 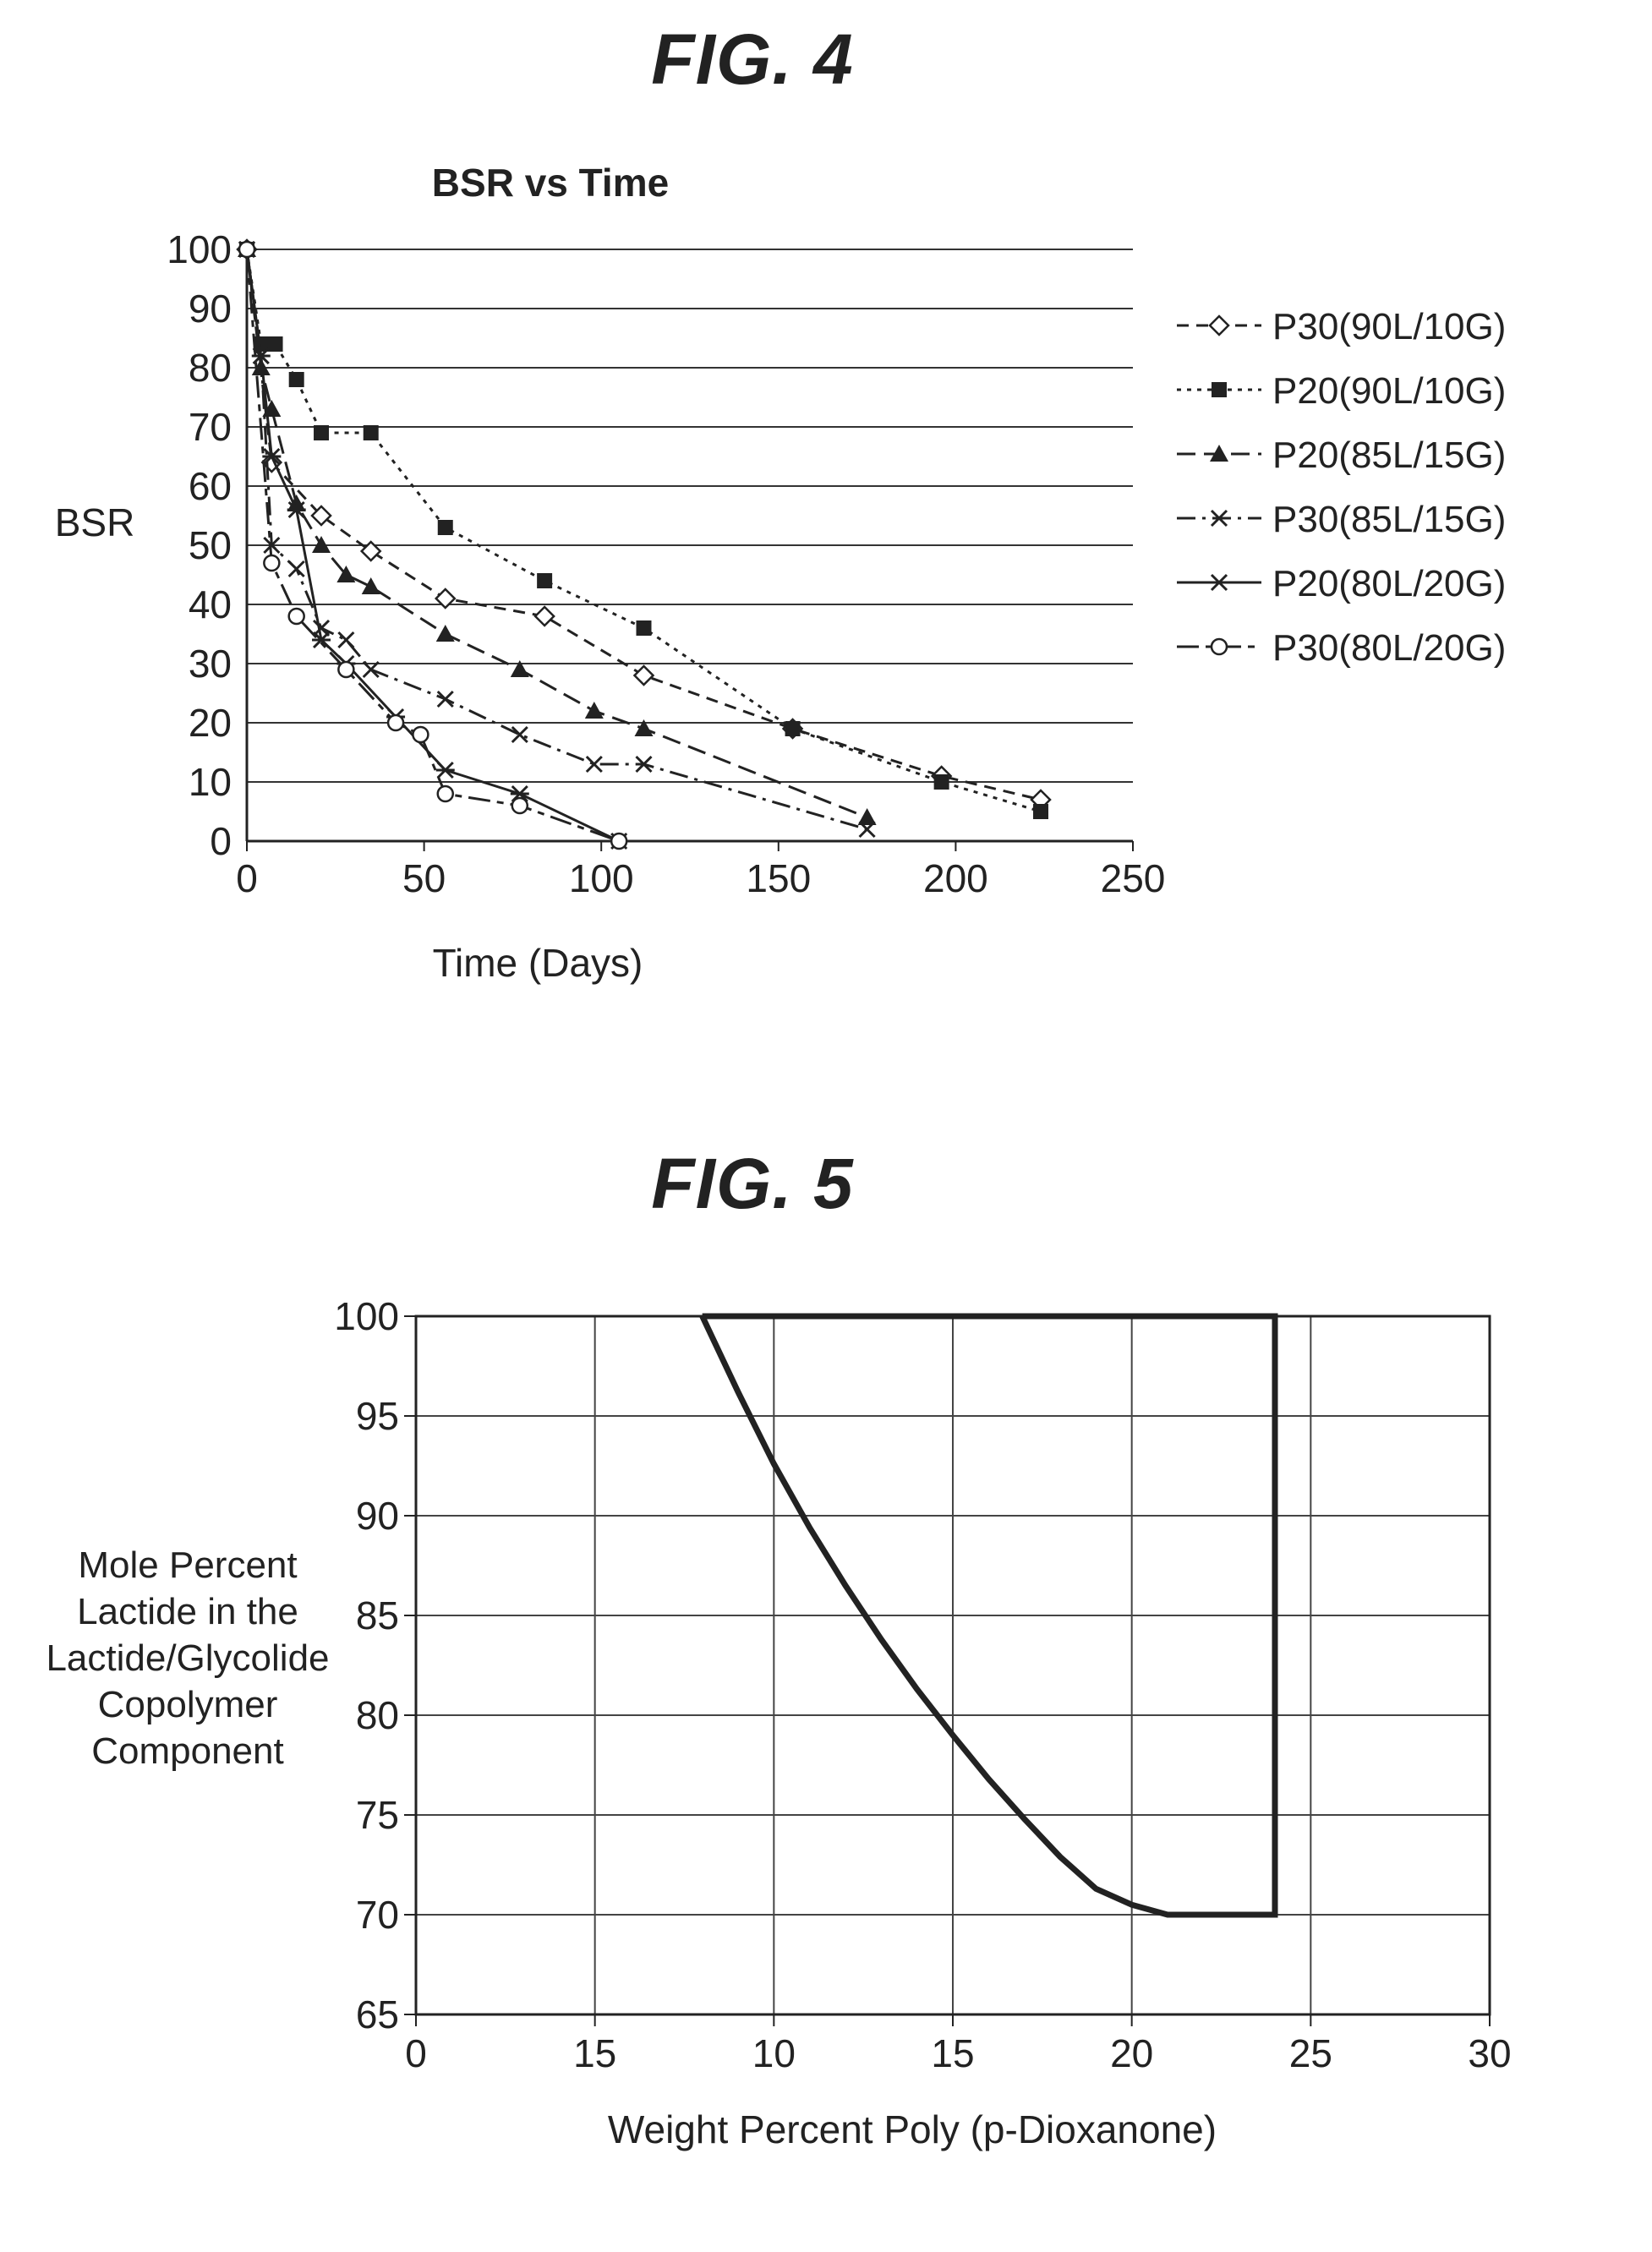 What do you see at coordinates (601, 878) in the screenshot?
I see `x-tick-label: 100` at bounding box center [601, 878].